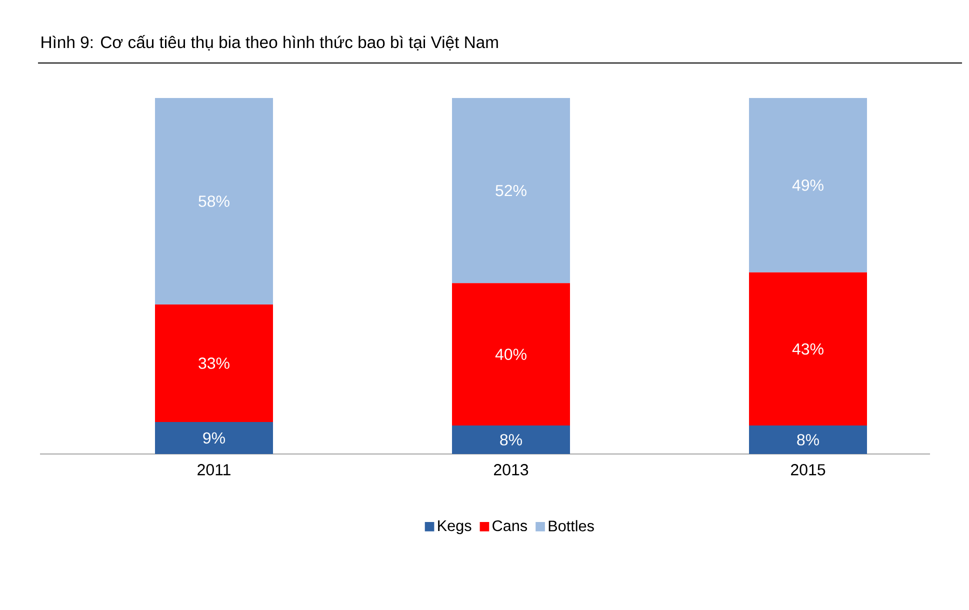 The height and width of the screenshot is (610, 969). I want to click on x-tick-label: 2011, so click(214, 470).